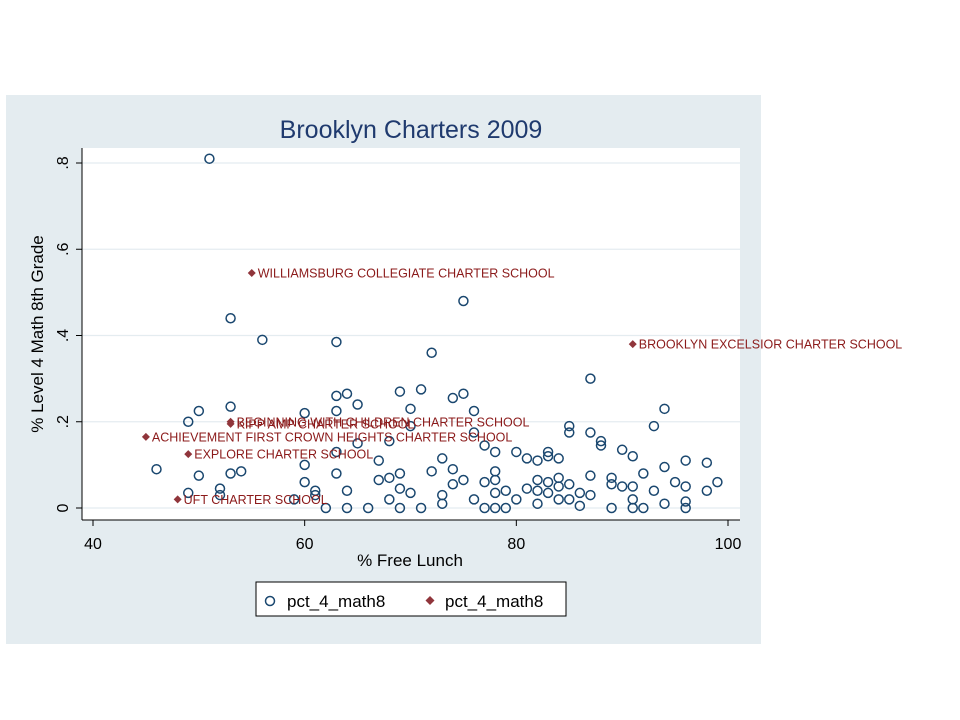 The image size is (960, 720). What do you see at coordinates (256, 500) in the screenshot?
I see `school-label: UFT CHARTER SCHOOL` at bounding box center [256, 500].